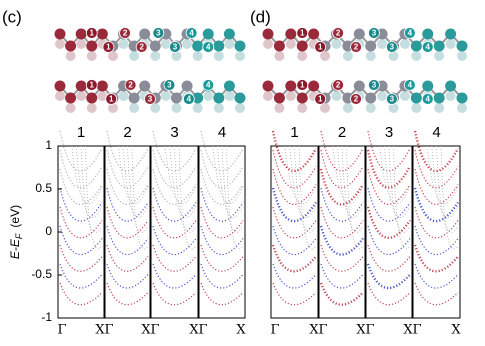 This screenshot has height=346, width=485. I want to click on column-label: 1, so click(294, 132).